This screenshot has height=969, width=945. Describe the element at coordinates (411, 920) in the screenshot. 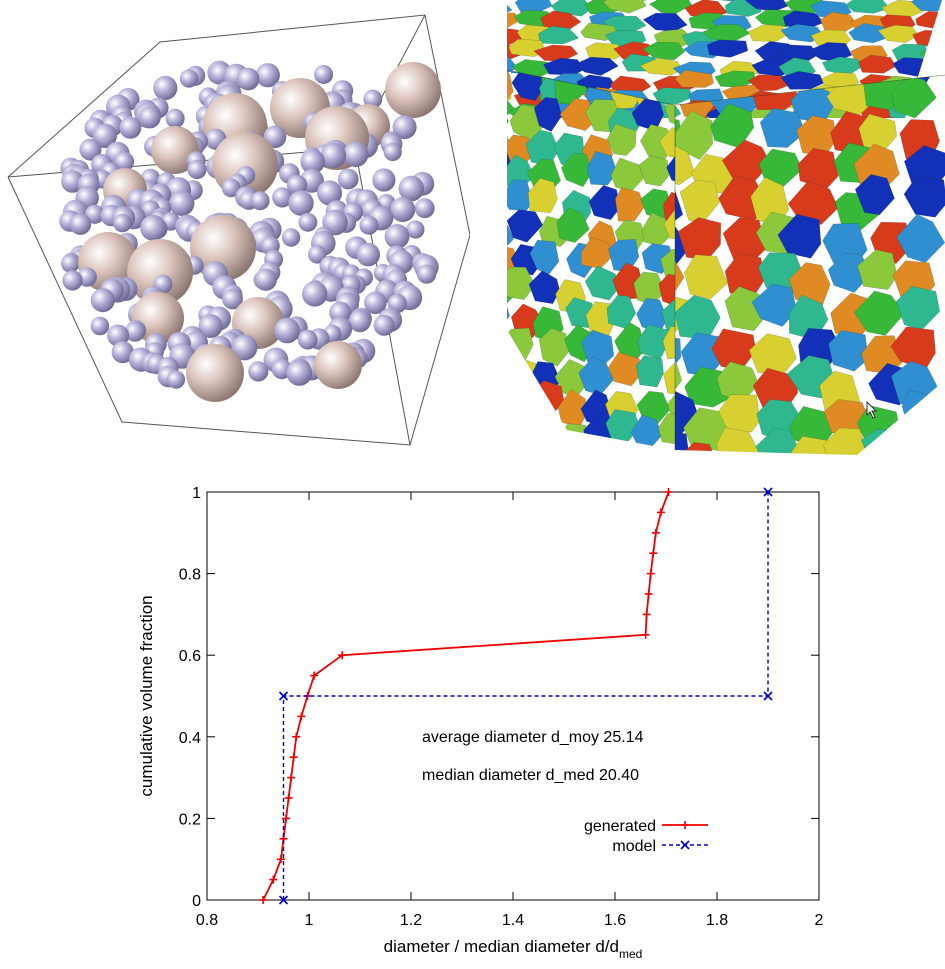

I see `x-tick-label: 1.2` at that location.